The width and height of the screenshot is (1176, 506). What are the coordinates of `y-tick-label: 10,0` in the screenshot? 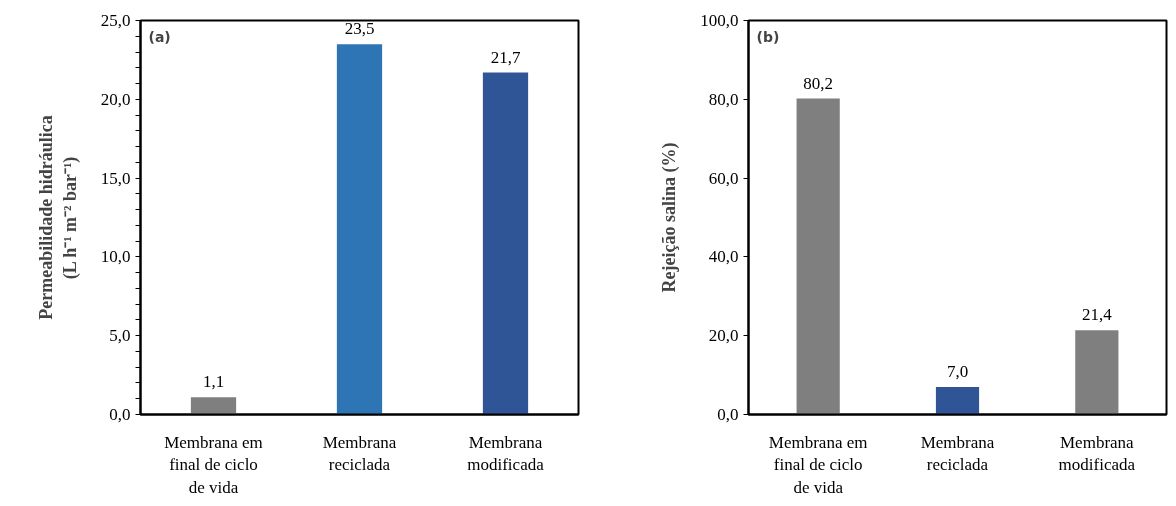 It's located at (115, 257).